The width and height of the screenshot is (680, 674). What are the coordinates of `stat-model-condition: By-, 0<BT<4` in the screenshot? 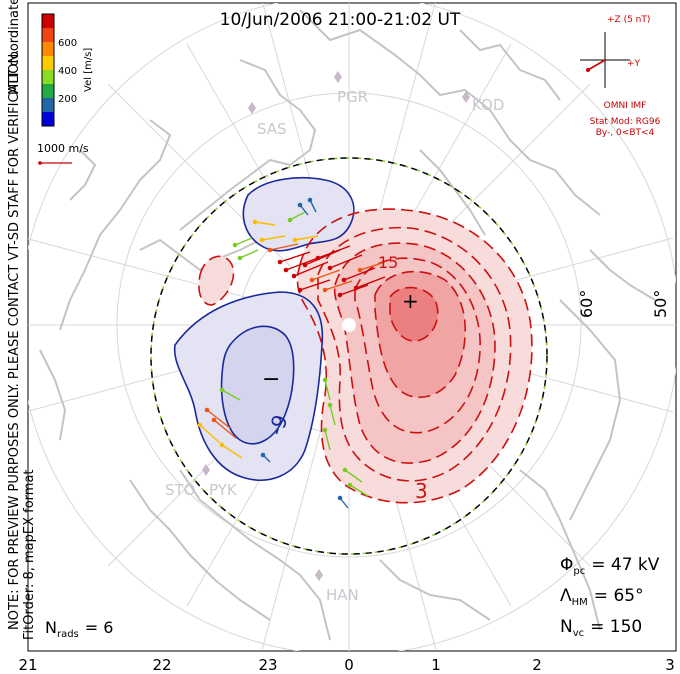 It's located at (625, 133).